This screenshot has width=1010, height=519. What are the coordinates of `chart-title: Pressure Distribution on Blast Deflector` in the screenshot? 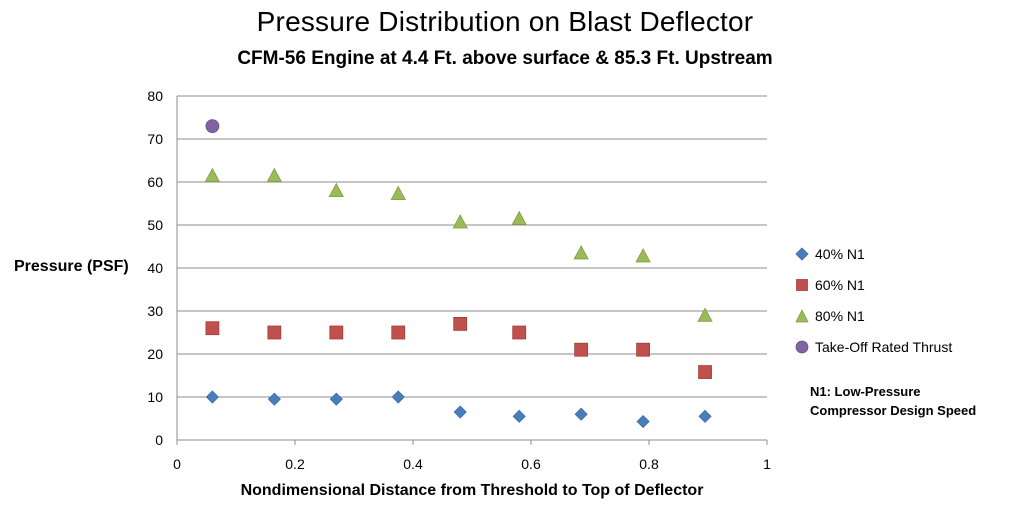 It's located at (505, 21).